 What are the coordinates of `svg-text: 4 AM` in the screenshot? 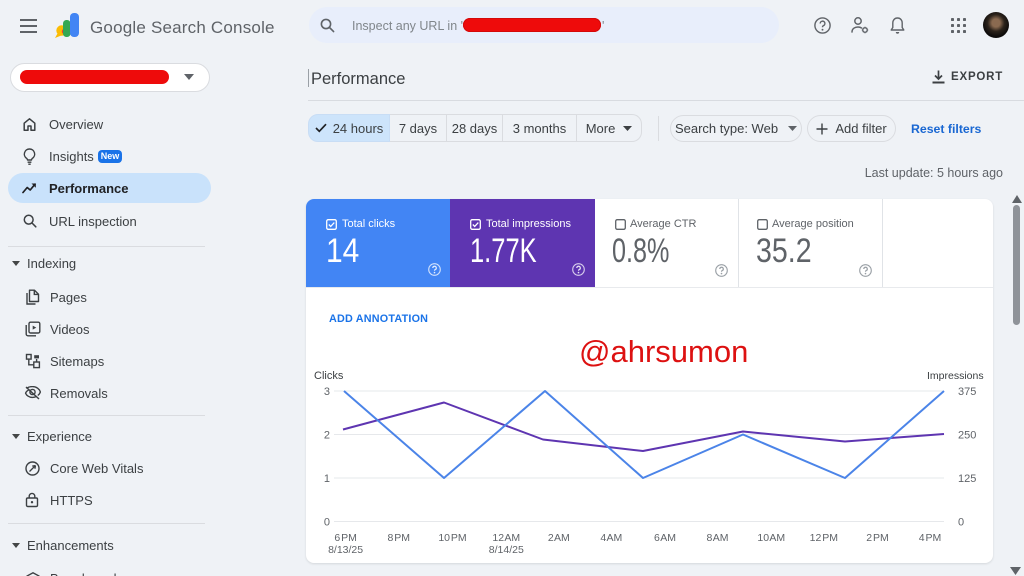 It's located at (611, 538).